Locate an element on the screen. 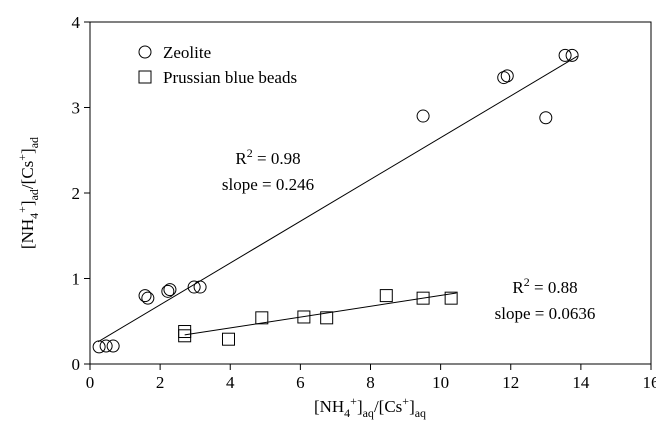 The width and height of the screenshot is (656, 426). y-tick-label: 4 is located at coordinates (76, 22).